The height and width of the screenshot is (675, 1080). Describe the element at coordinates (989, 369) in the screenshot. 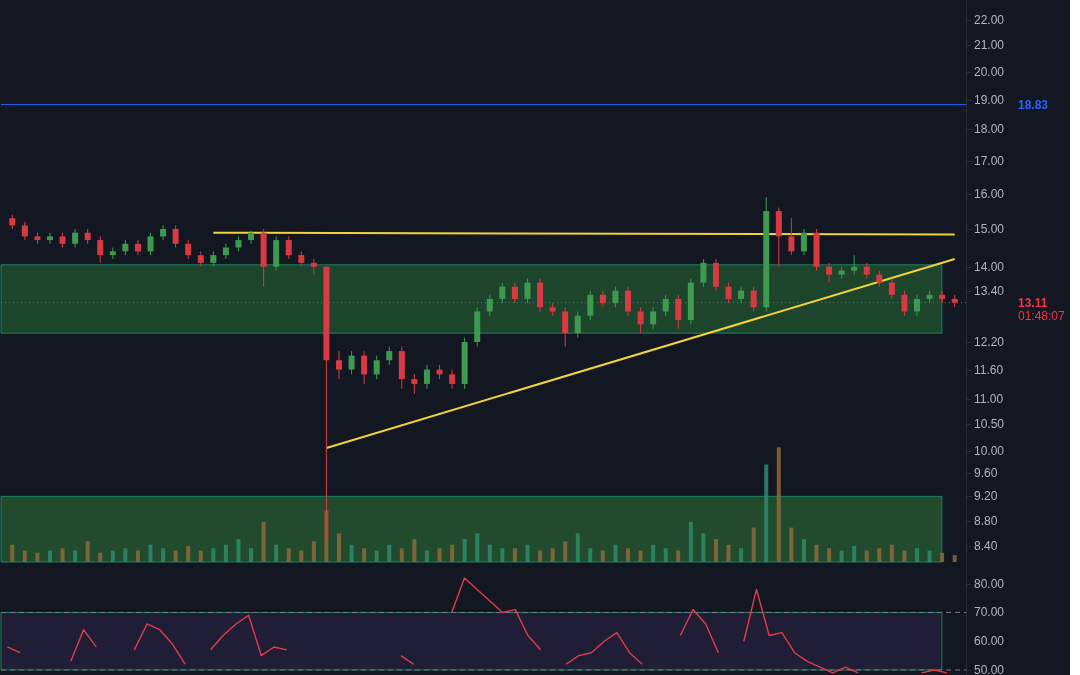

I see `y-tick-label: 11.60` at that location.